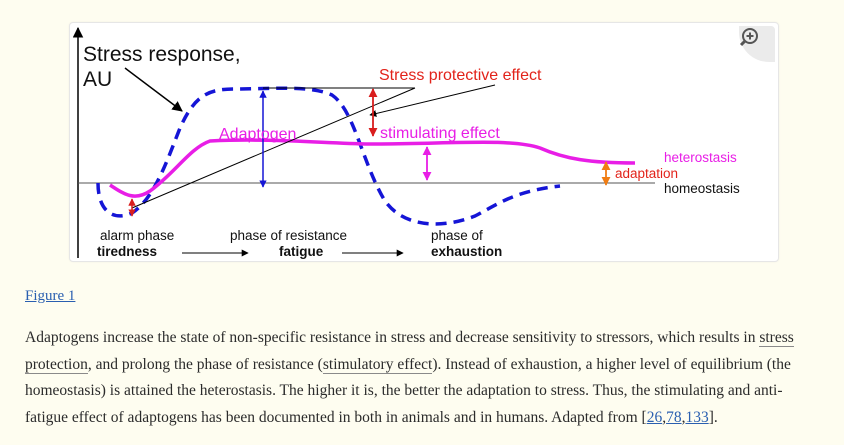 This screenshot has height=445, width=844. I want to click on magnify-plus-icon, so click(748, 37).